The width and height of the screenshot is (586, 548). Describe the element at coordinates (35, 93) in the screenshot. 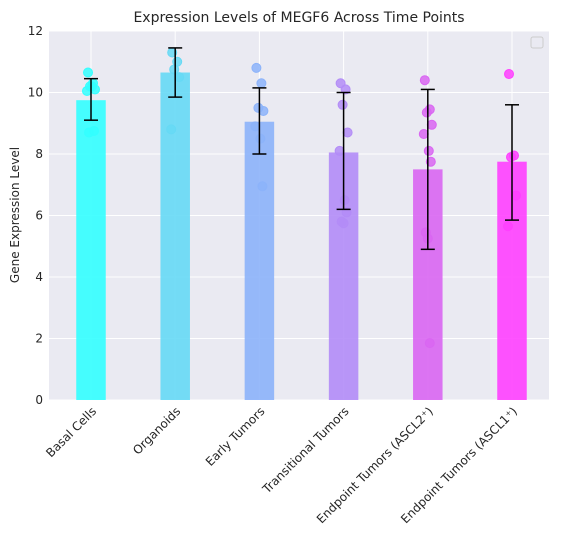

I see `y-tick-label: 10` at that location.